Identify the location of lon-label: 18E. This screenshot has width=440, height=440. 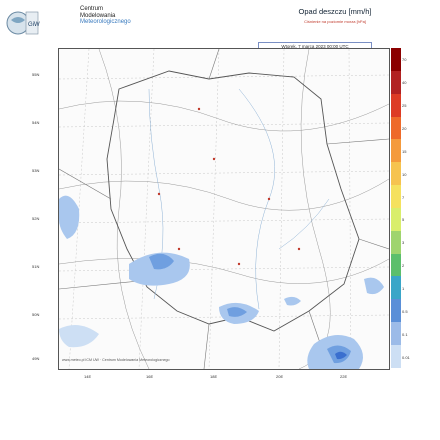
(214, 376).